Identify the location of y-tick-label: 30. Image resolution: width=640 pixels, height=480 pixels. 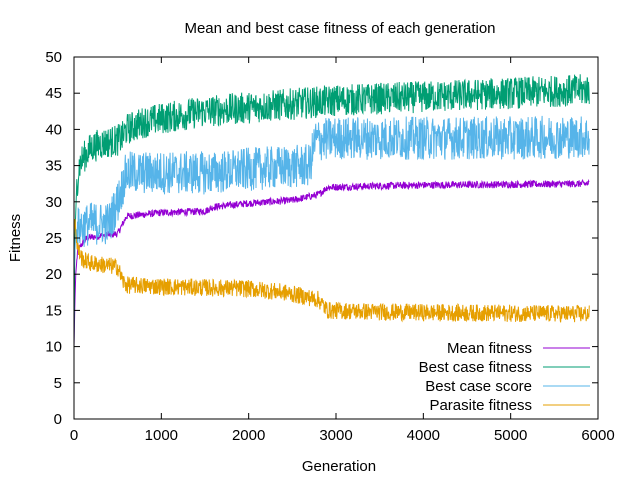
(53, 202).